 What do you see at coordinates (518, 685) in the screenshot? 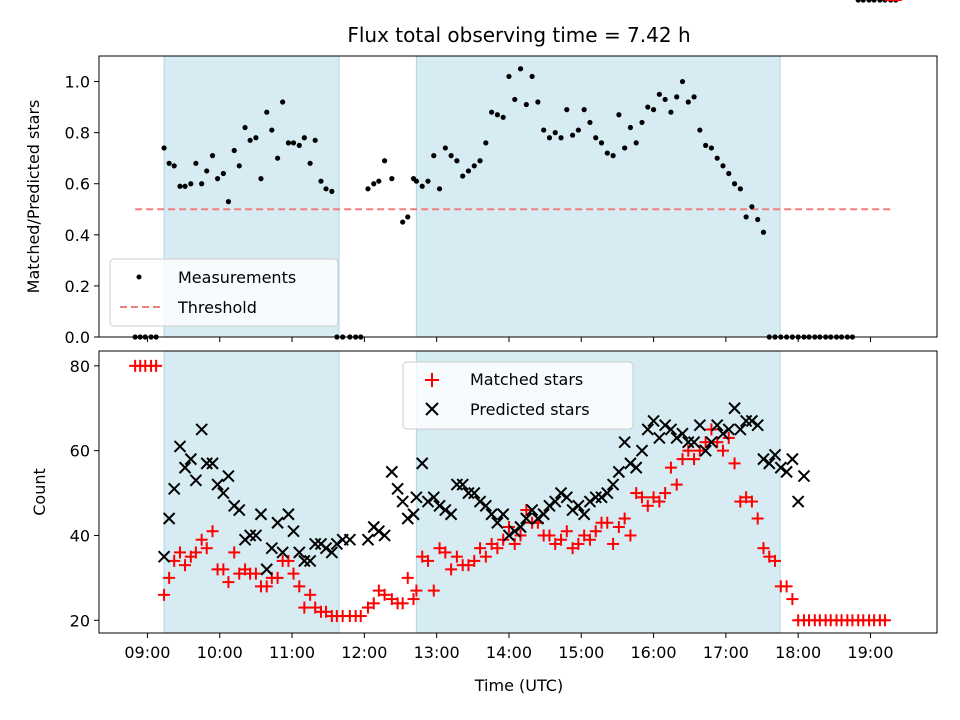
I see `x-axis-label: Time (UTC)` at bounding box center [518, 685].